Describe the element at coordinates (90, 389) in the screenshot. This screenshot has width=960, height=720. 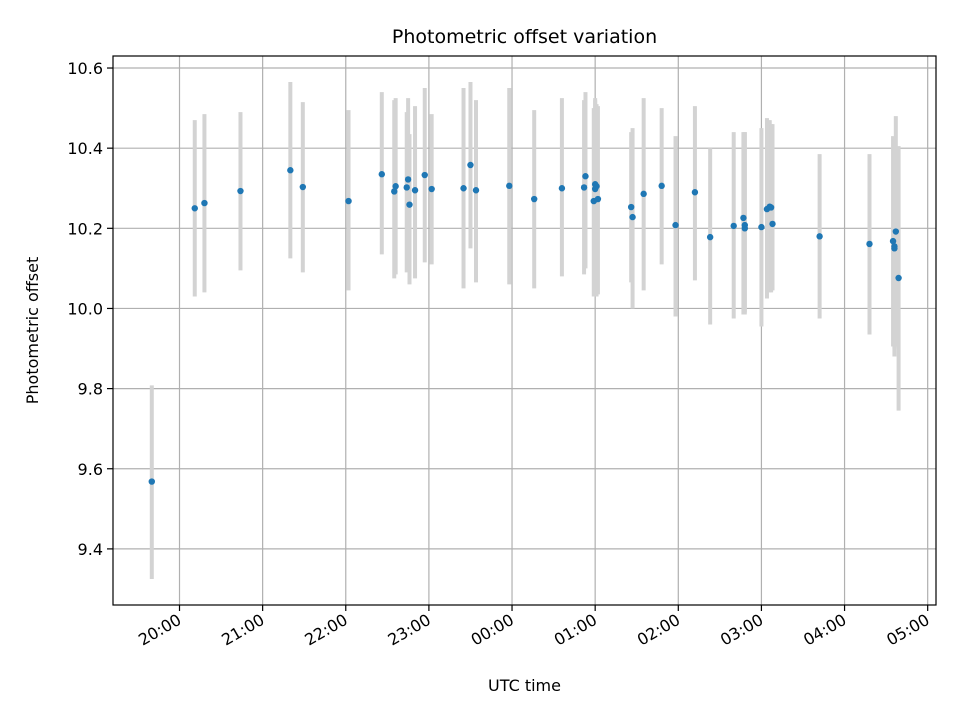
I see `y-tick-label: 9.8` at that location.